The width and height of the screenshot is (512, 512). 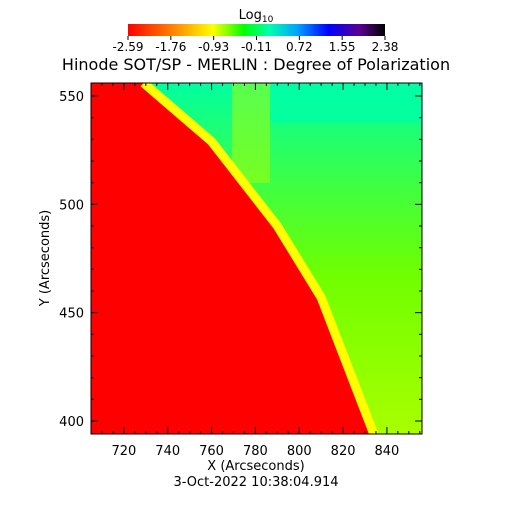 I want to click on x-tick-label: 800, so click(x=299, y=451).